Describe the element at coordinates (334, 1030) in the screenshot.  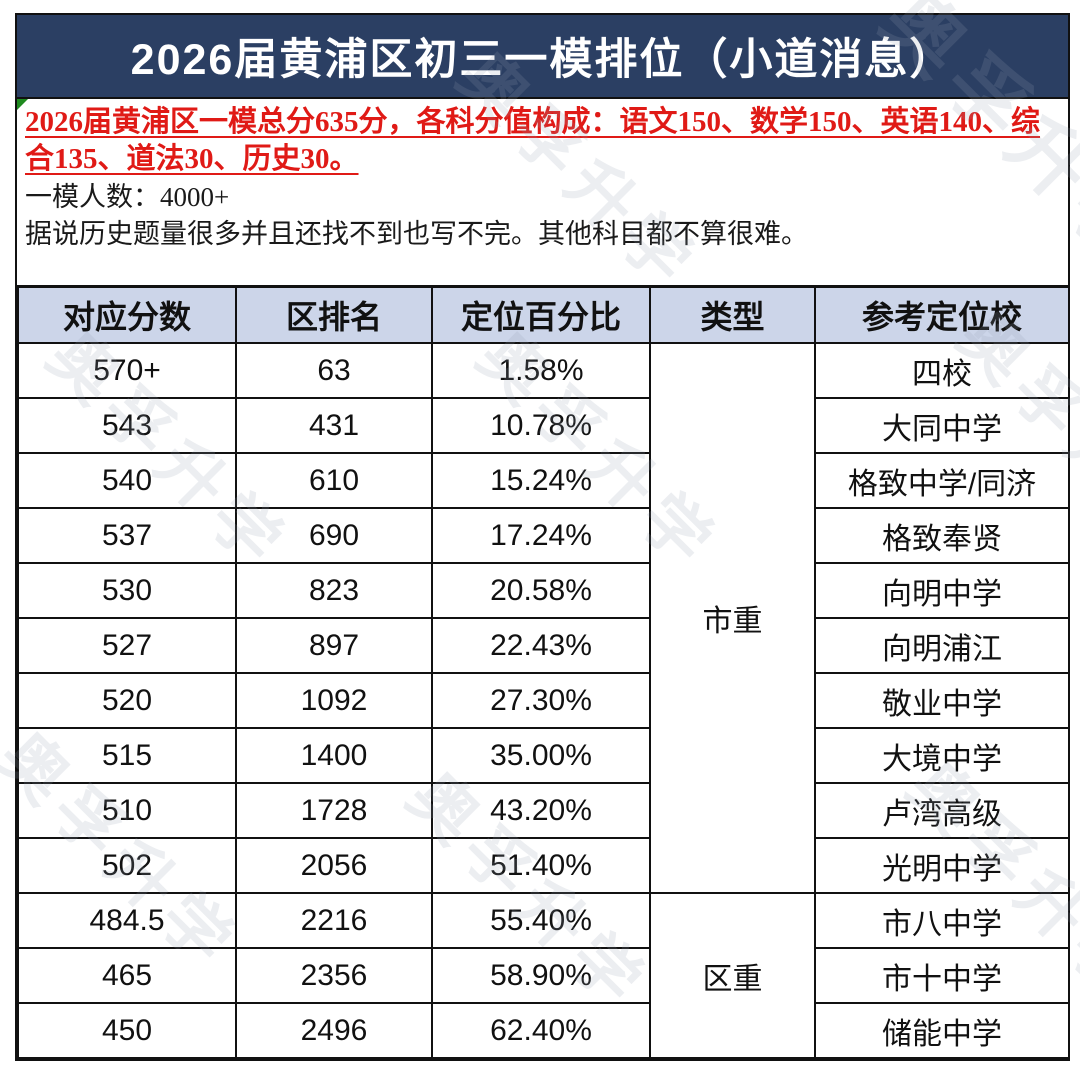
I see `rank-cell: 2496` at that location.